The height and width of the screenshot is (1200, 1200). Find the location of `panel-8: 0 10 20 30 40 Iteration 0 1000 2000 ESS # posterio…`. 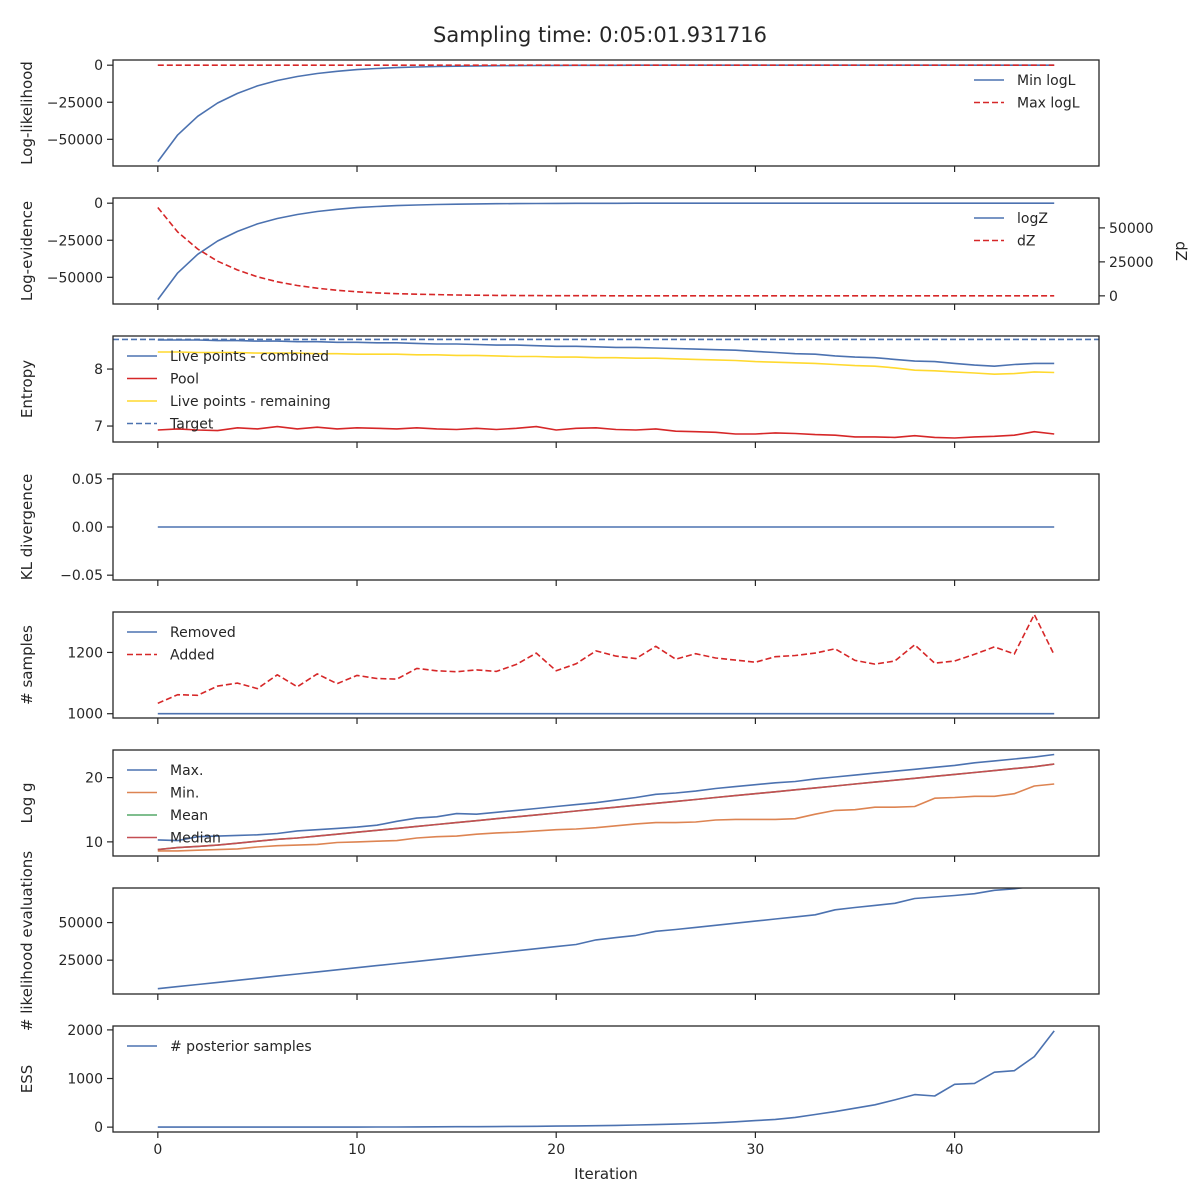

panel-8: 0 10 20 30 40 Iteration 0 1000 2000 ESS # posterio… is located at coordinates (559, 1103).